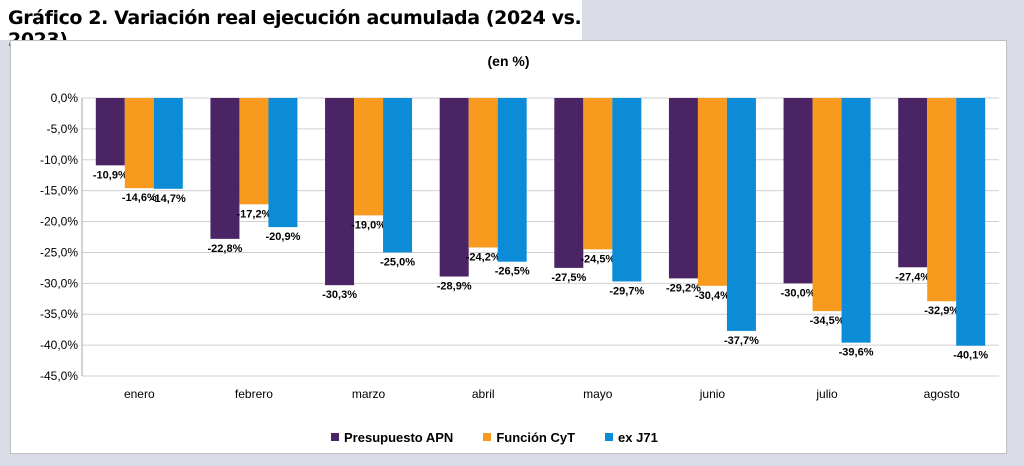  Describe the element at coordinates (59, 222) in the screenshot. I see `y-tick-label: -20,0%` at that location.